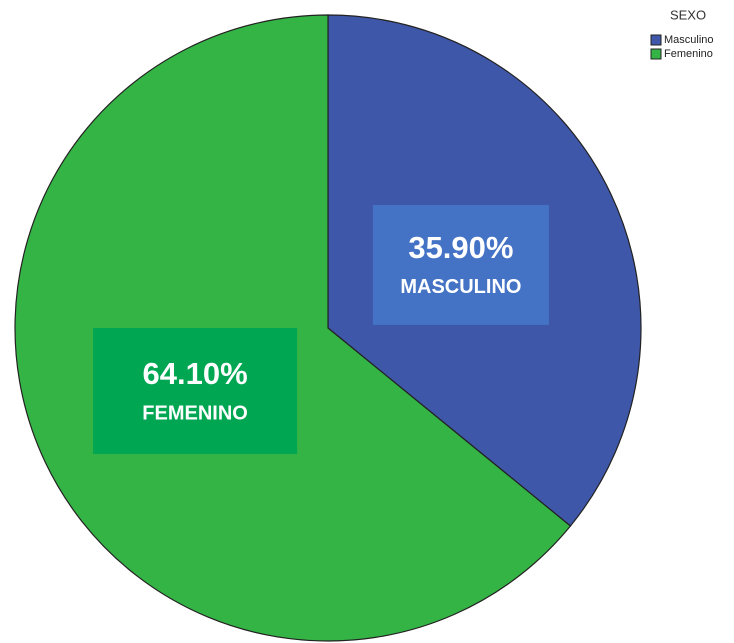 The height and width of the screenshot is (643, 734). I want to click on legend-label: Femenino, so click(688, 54).